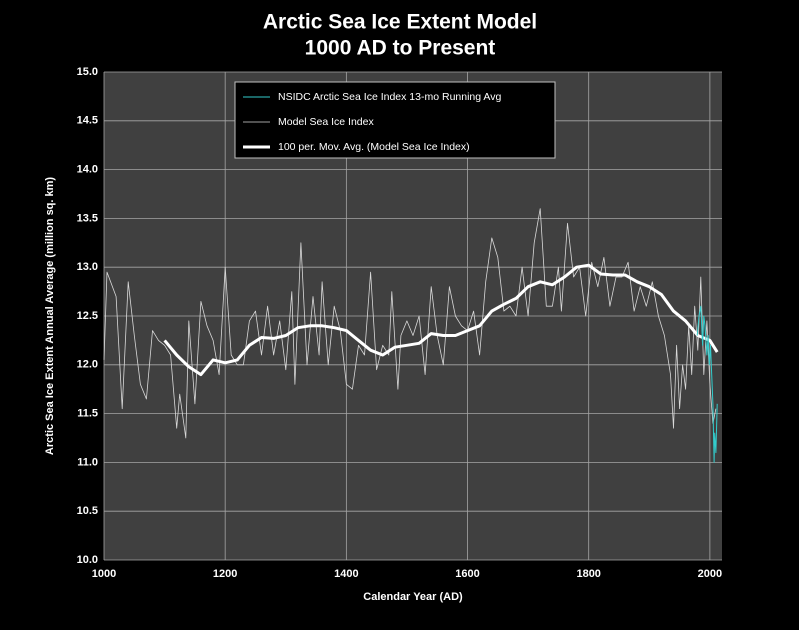 The image size is (799, 630). What do you see at coordinates (87, 72) in the screenshot?
I see `y-tick-label: 15.0` at bounding box center [87, 72].